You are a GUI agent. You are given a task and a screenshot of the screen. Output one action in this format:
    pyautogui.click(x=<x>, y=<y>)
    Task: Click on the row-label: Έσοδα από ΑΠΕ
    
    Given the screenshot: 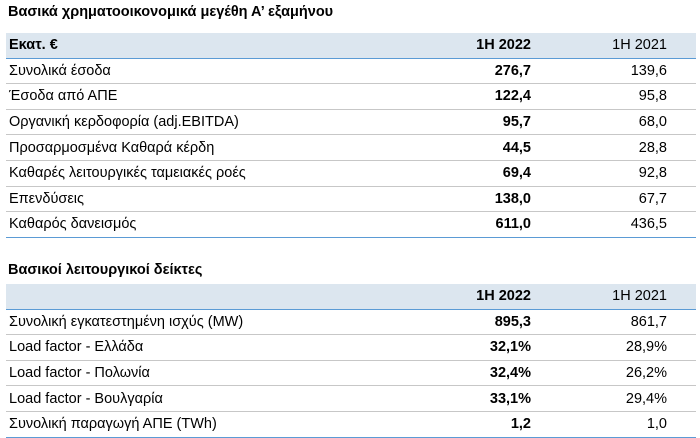 What is the action you would take?
    pyautogui.click(x=63, y=96)
    